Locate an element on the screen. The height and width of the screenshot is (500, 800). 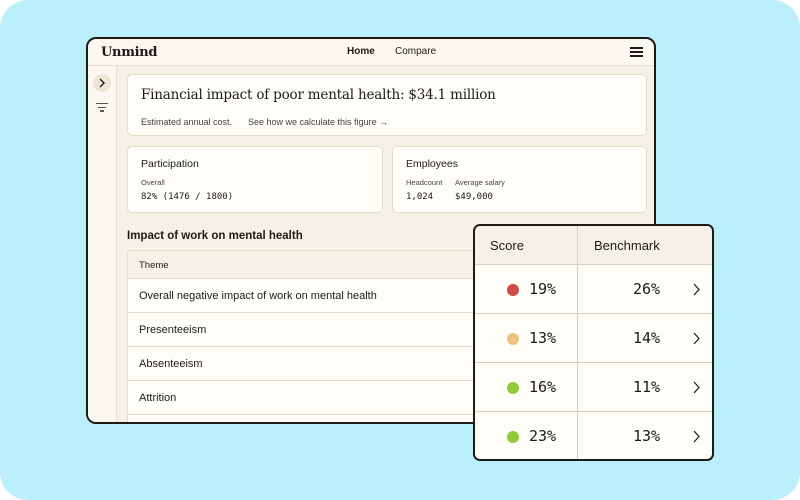
theme-label: Absenteeism is located at coordinates (171, 364).